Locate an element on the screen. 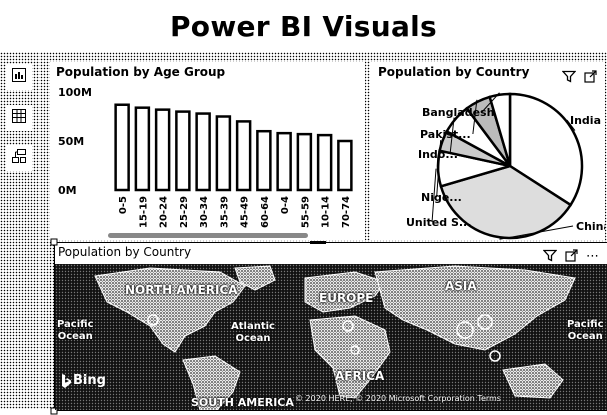 The height and width of the screenshot is (415, 607). ocean-label-pacific-west: Pacific Ocean is located at coordinates (75, 331).